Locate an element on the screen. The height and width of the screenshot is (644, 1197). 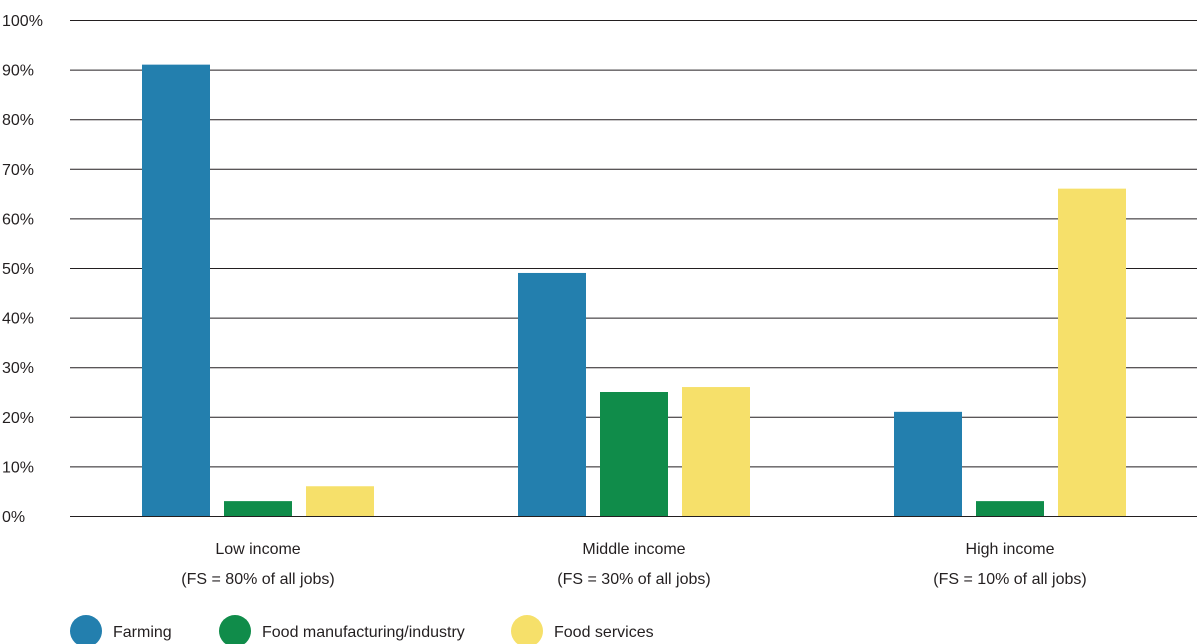
y-tick-label: 80% is located at coordinates (18, 120).